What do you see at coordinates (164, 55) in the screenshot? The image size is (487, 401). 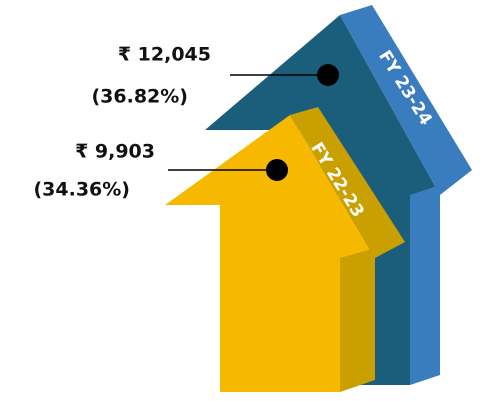 I see `amount: ₹ 12,045` at bounding box center [164, 55].